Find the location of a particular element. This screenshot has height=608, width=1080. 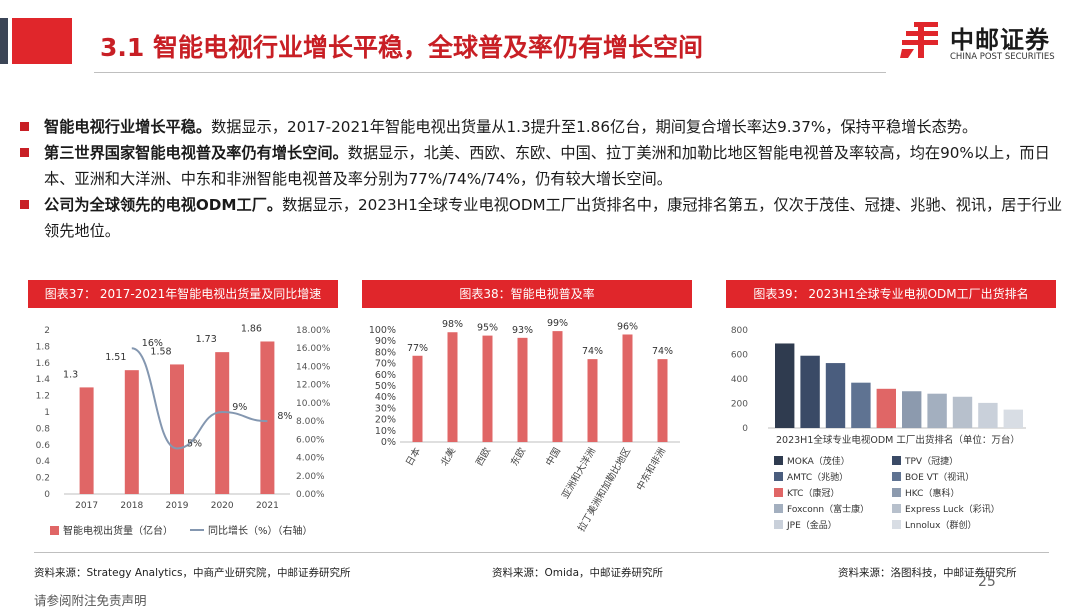

bullet-heading: 第三世界国家智能电视普及率仍有增长空间。 is located at coordinates (196, 153).